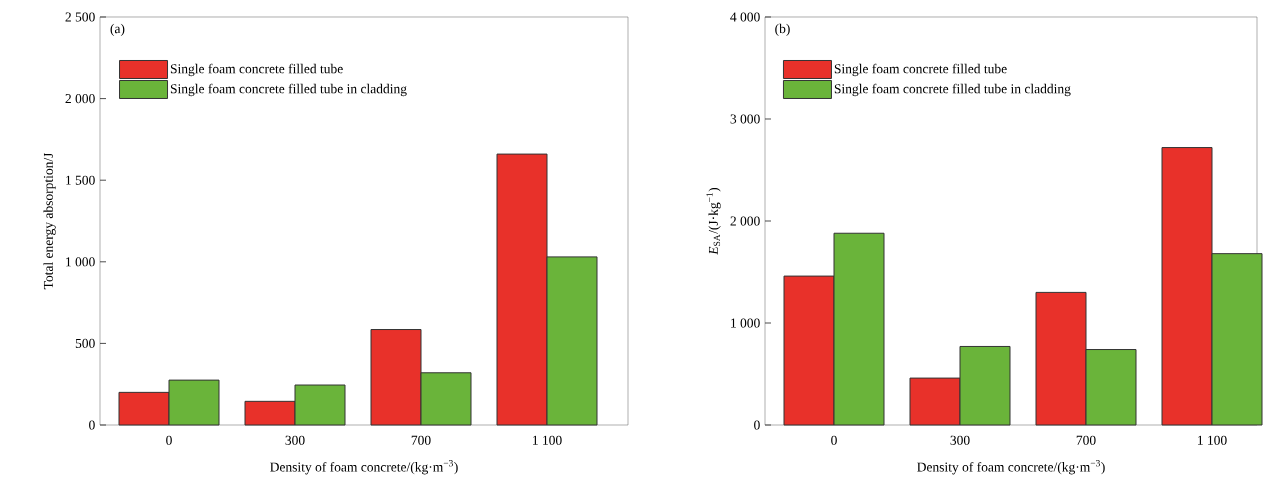 The image size is (1273, 504). I want to click on y-axis-title: E$_{SA}$/(J·kg$^{−1}$), so click(713, 221).